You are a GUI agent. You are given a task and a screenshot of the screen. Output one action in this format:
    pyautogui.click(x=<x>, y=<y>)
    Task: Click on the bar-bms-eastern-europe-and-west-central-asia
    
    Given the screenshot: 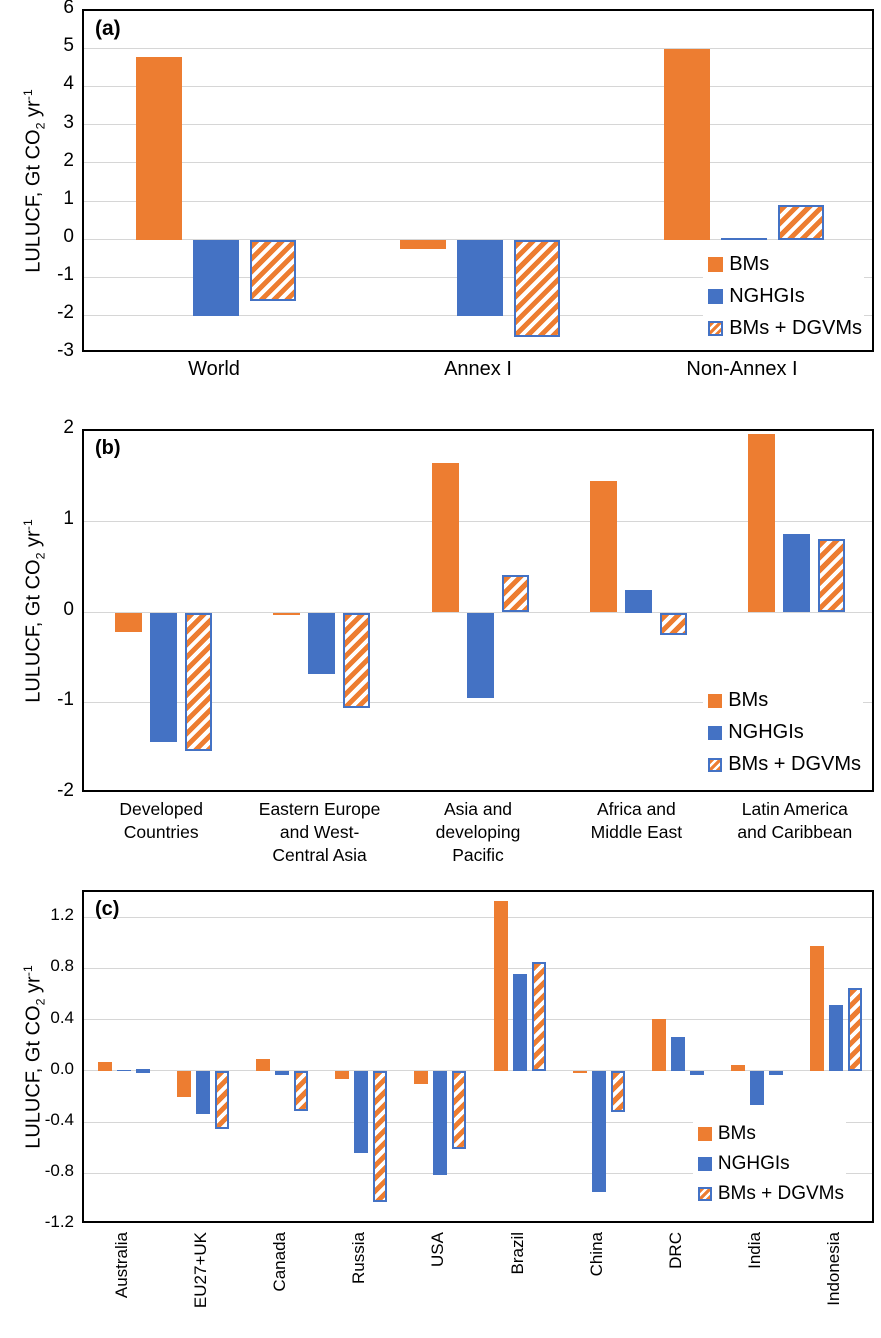 What is the action you would take?
    pyautogui.click(x=287, y=614)
    